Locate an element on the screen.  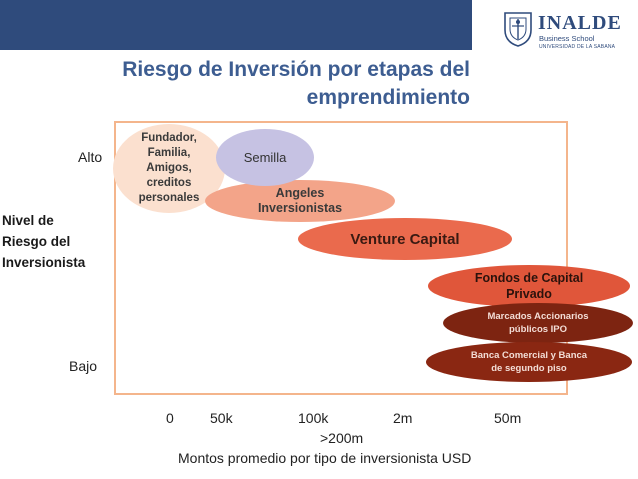
y-axis-high-label: Alto is located at coordinates (90, 157).